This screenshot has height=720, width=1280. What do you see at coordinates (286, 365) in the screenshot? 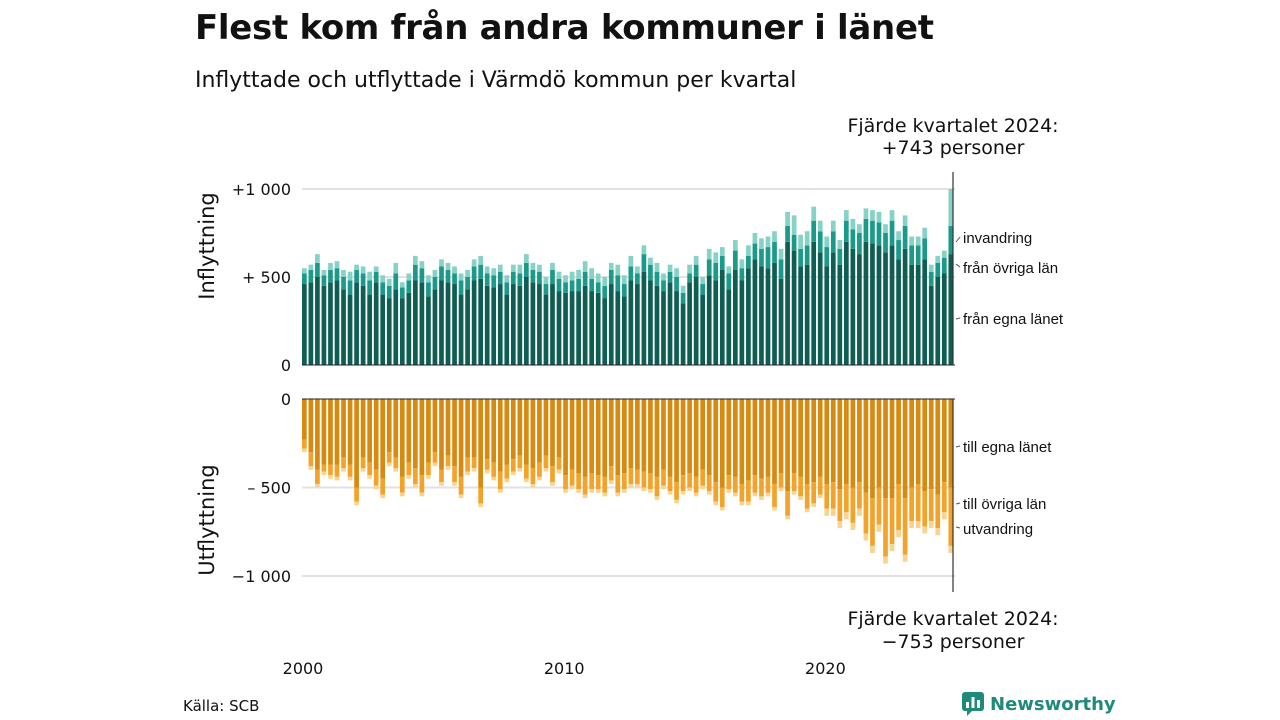
I see `y-tick-in-0: 0` at bounding box center [286, 365].